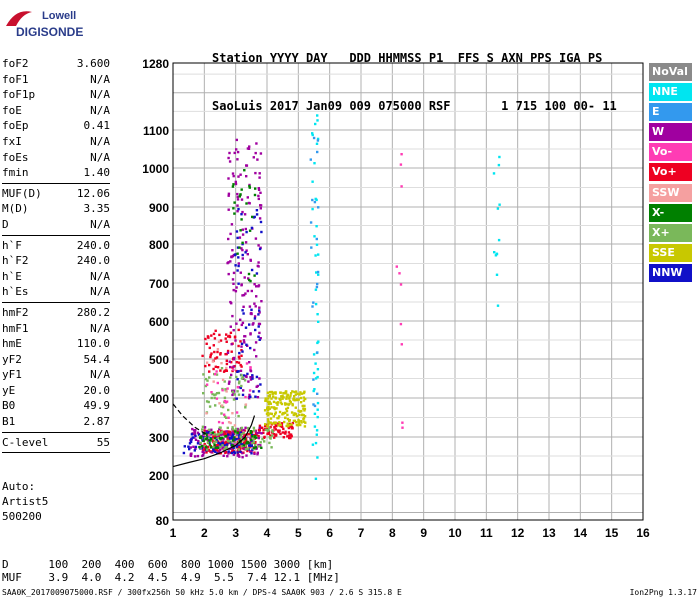 Image resolution: width=700 pixels, height=600 pixels. Describe the element at coordinates (12, 141) in the screenshot. I see `param-name: fxI` at that location.